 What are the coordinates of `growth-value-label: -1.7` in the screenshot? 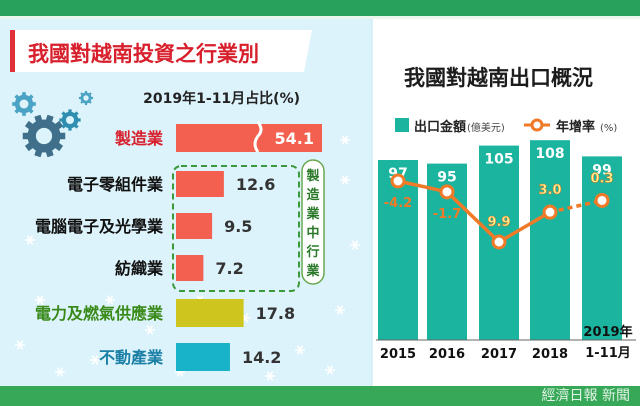 It's located at (447, 214).